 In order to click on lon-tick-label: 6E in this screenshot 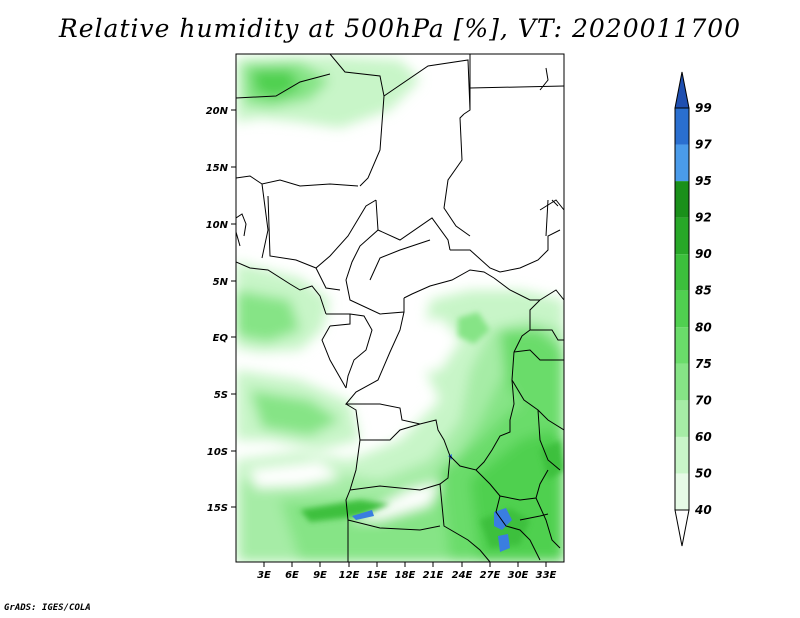, I will do `click(292, 575)`.